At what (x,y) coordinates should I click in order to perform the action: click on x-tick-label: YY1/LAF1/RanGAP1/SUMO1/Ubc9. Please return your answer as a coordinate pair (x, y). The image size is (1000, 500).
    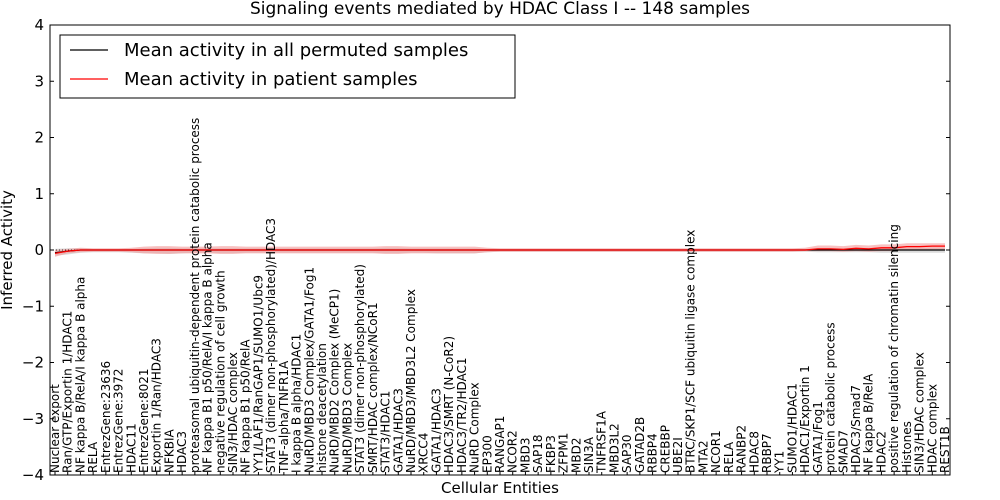
    Looking at the image, I should click on (258, 374).